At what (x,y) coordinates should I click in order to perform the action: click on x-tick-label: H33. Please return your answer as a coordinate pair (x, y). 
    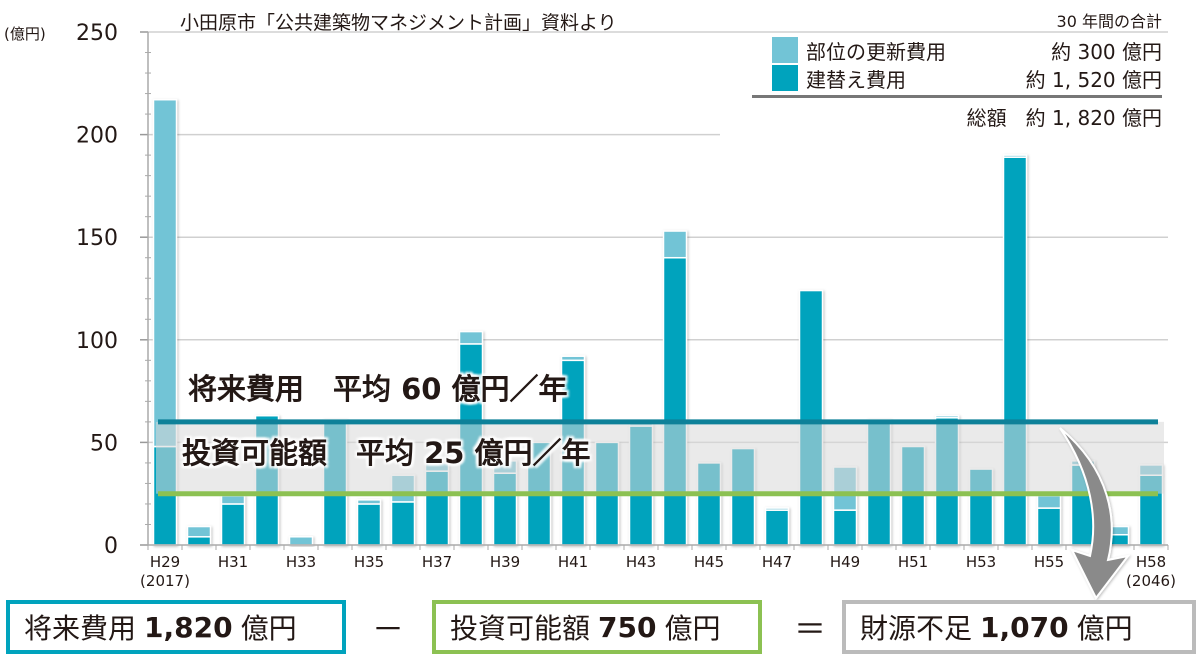
    Looking at the image, I should click on (301, 562).